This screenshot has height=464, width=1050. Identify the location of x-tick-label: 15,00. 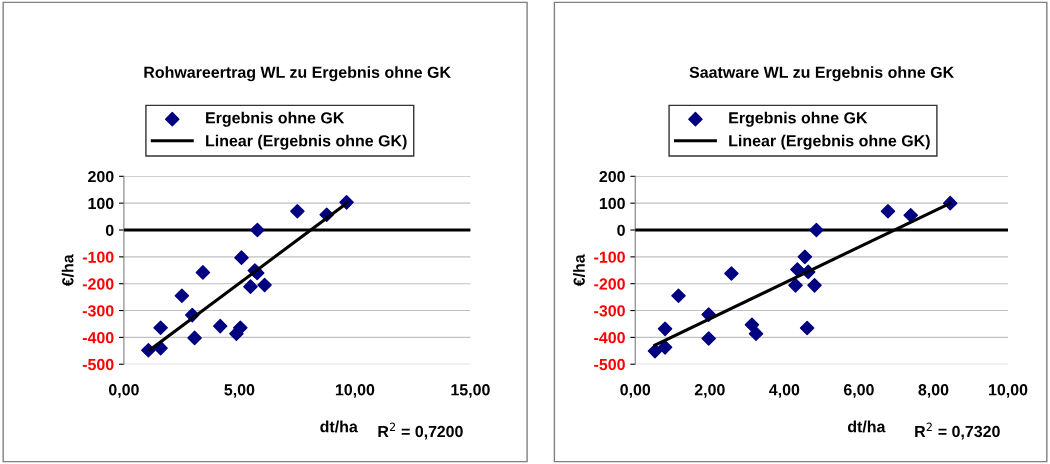
(470, 391).